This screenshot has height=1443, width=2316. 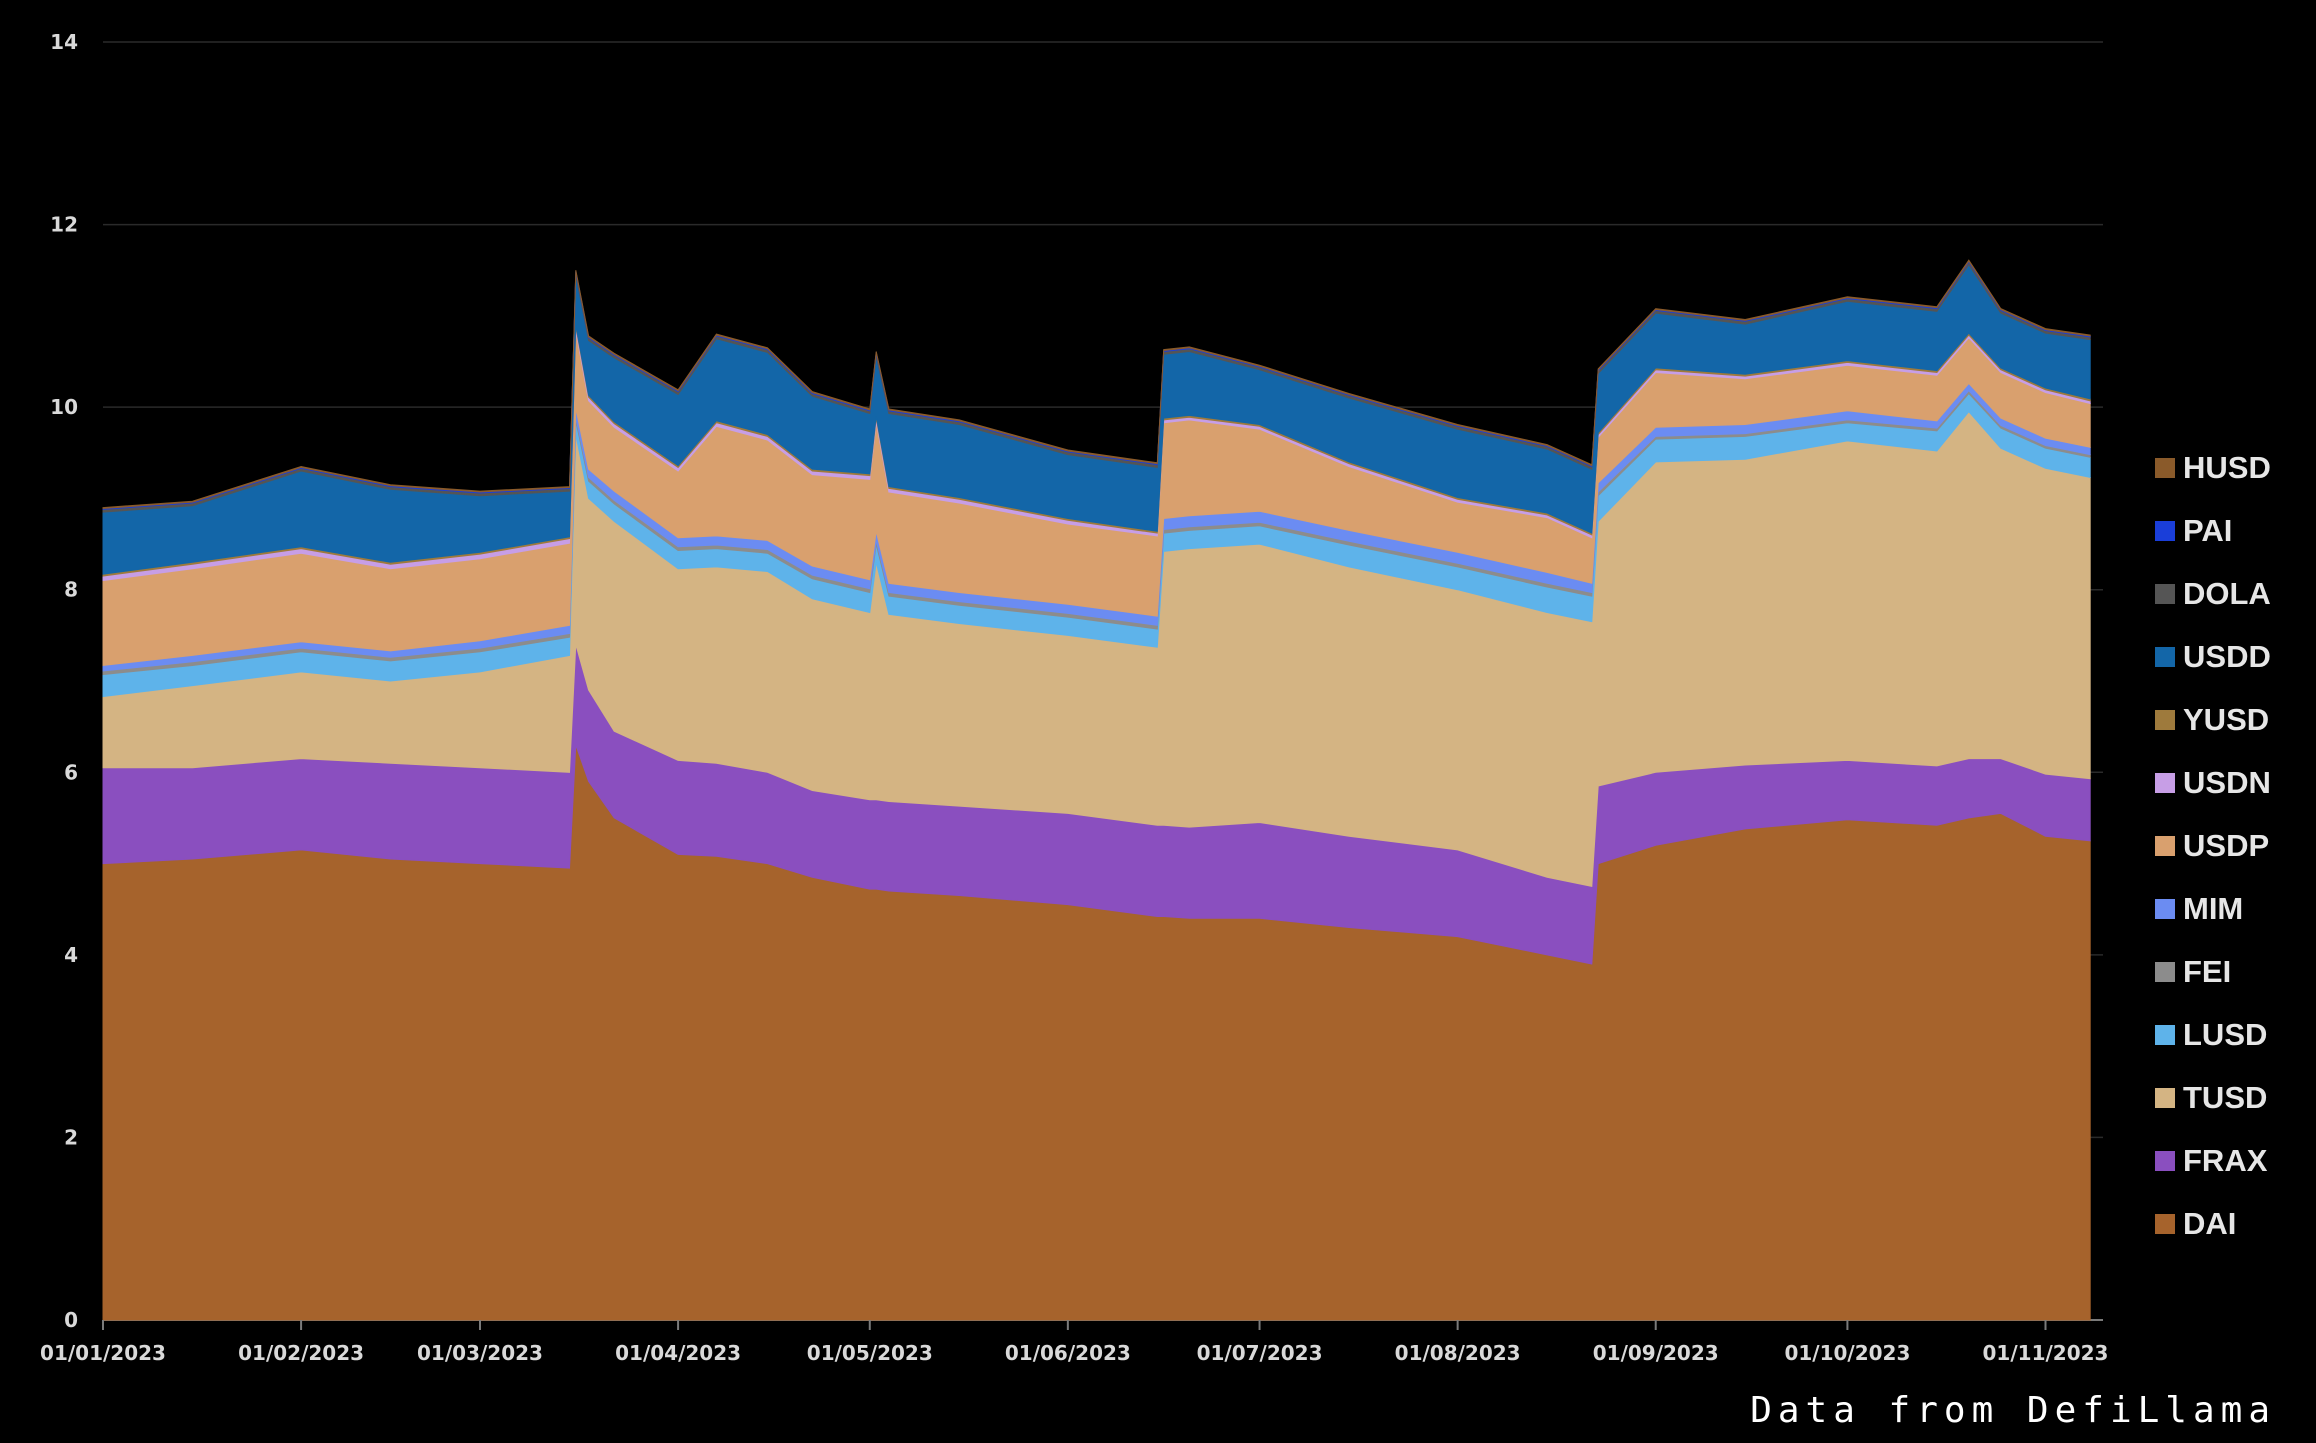 I want to click on legend-item-dai: DAI, so click(x=2195, y=1223).